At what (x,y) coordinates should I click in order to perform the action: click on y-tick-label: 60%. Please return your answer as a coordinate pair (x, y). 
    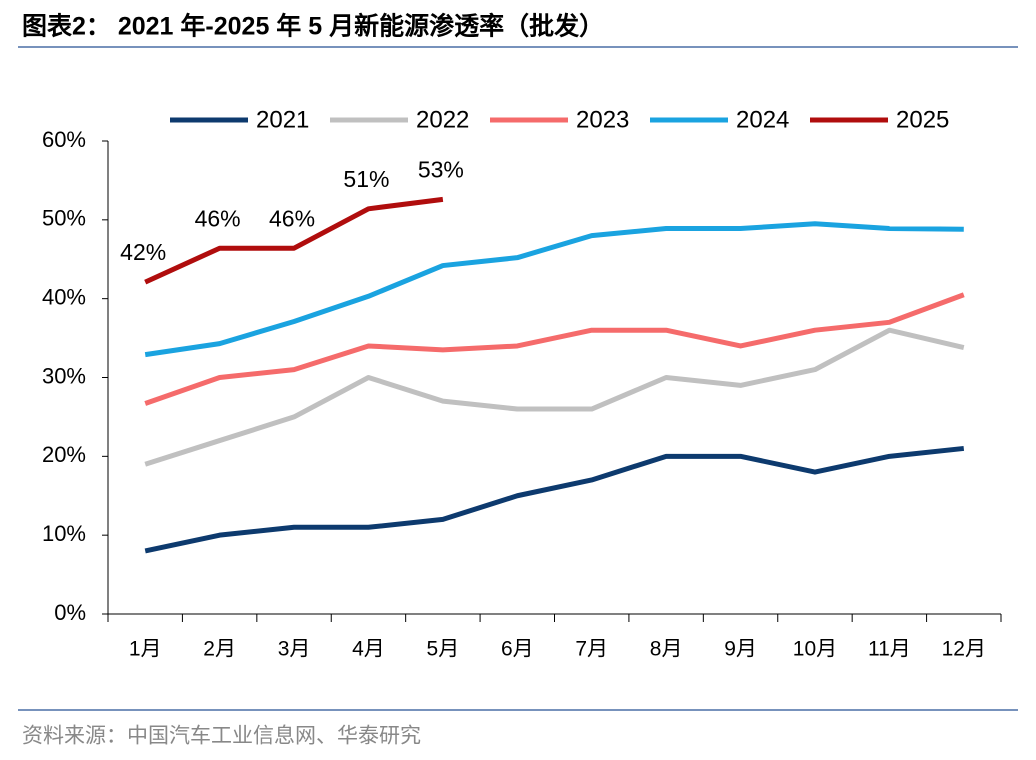
    Looking at the image, I should click on (64, 139).